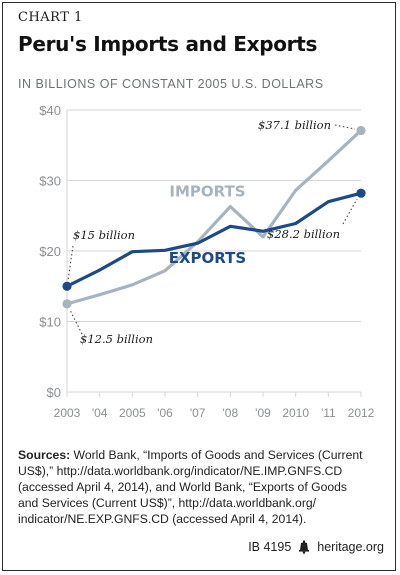 The image size is (400, 575). Describe the element at coordinates (207, 192) in the screenshot. I see `series-label-imports: IMPORTS` at that location.